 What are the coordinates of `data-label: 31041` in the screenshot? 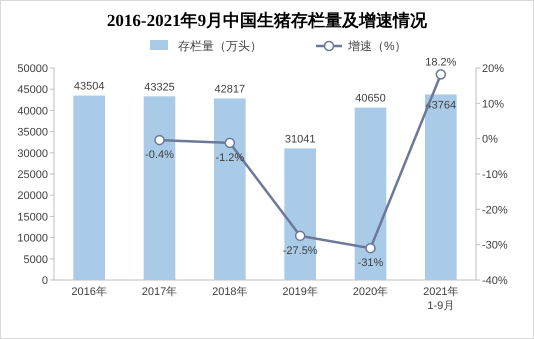 It's located at (300, 139).